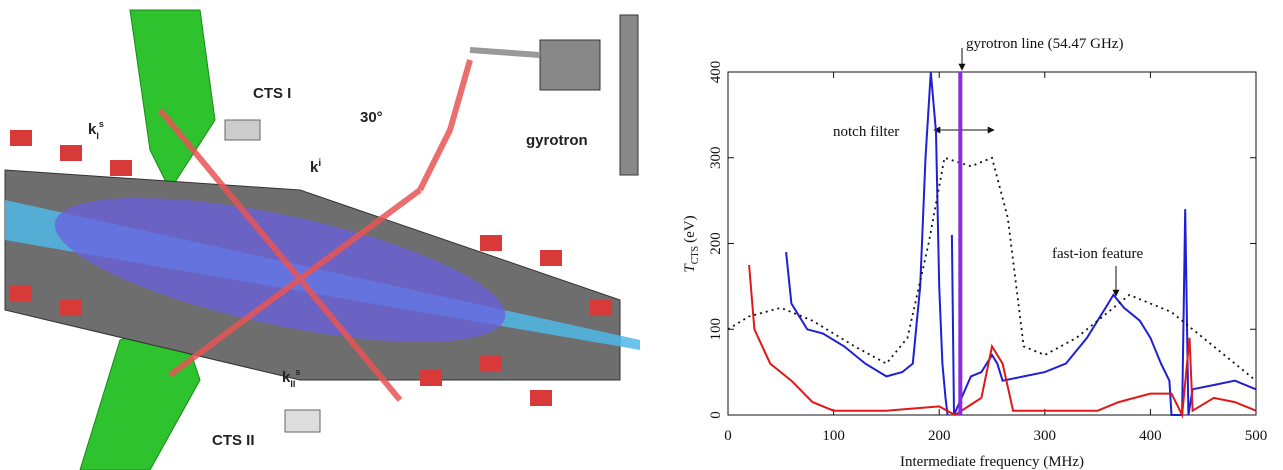 This screenshot has height=470, width=1283. Describe the element at coordinates (319, 163) in the screenshot. I see `illustration-label: i` at that location.